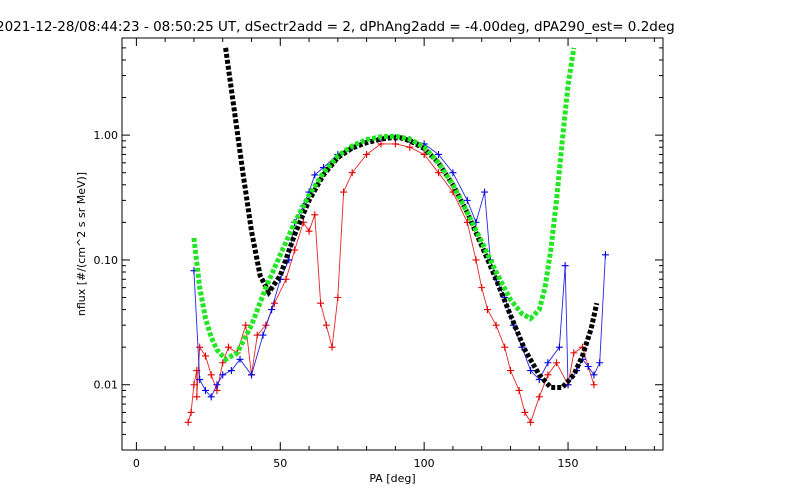 Image resolution: width=800 pixels, height=500 pixels. Describe the element at coordinates (106, 260) in the screenshot. I see `y-tick-label: 0.10` at that location.